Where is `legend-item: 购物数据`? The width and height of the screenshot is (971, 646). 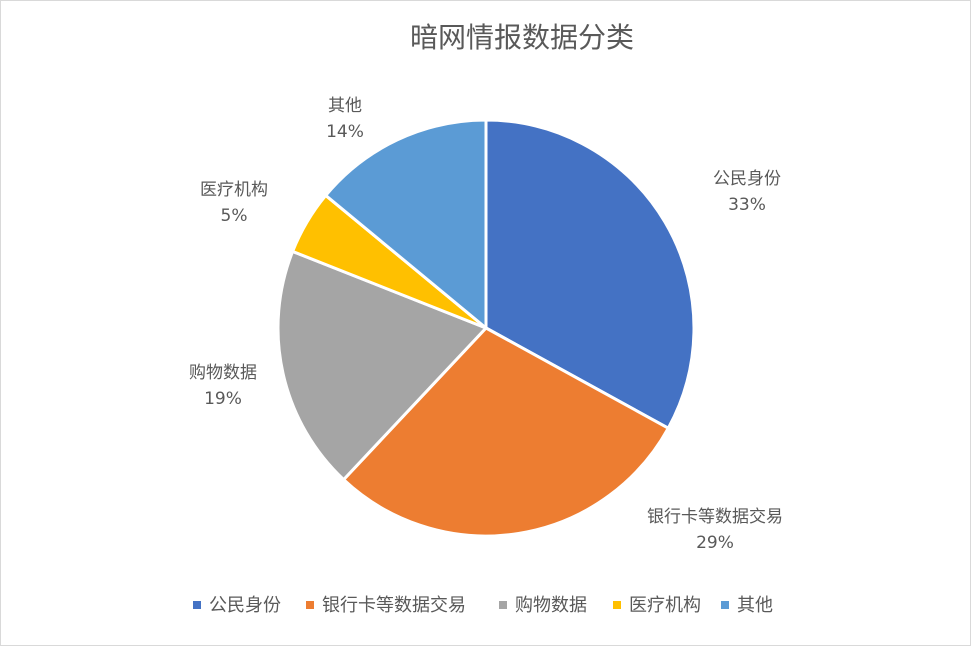
legend-item: 购物数据 is located at coordinates (543, 605).